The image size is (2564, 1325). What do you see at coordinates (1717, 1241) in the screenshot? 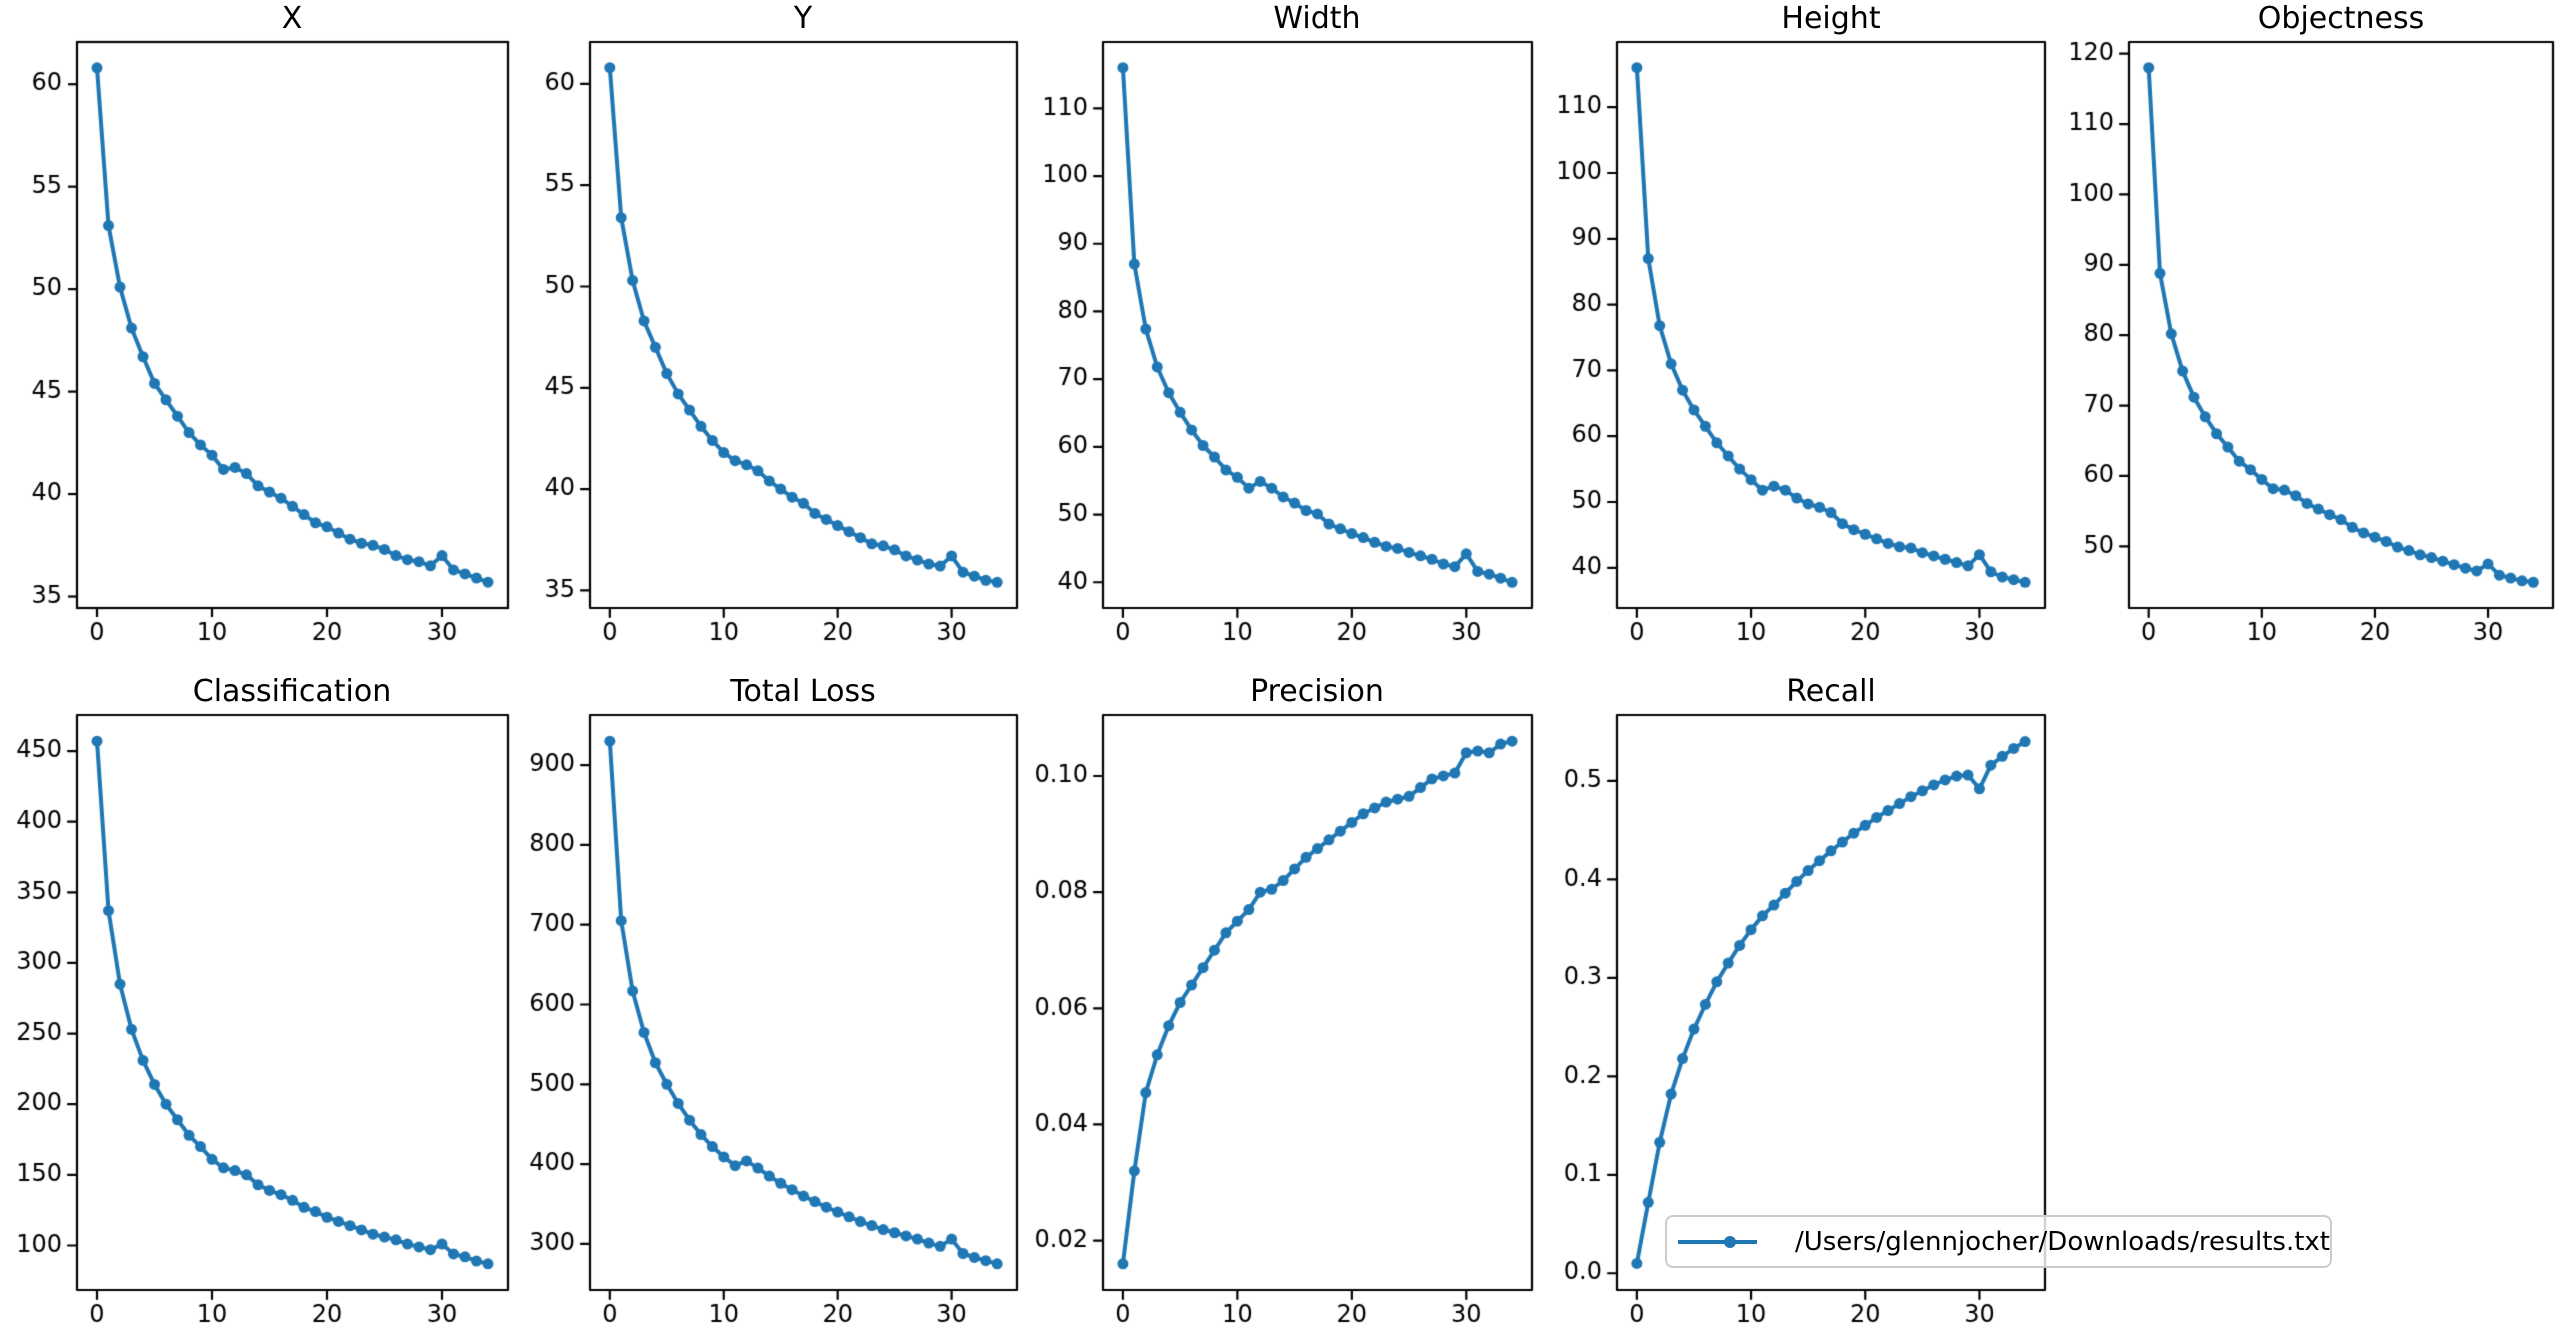
I see `legend-line-sample-icon` at bounding box center [1717, 1241].